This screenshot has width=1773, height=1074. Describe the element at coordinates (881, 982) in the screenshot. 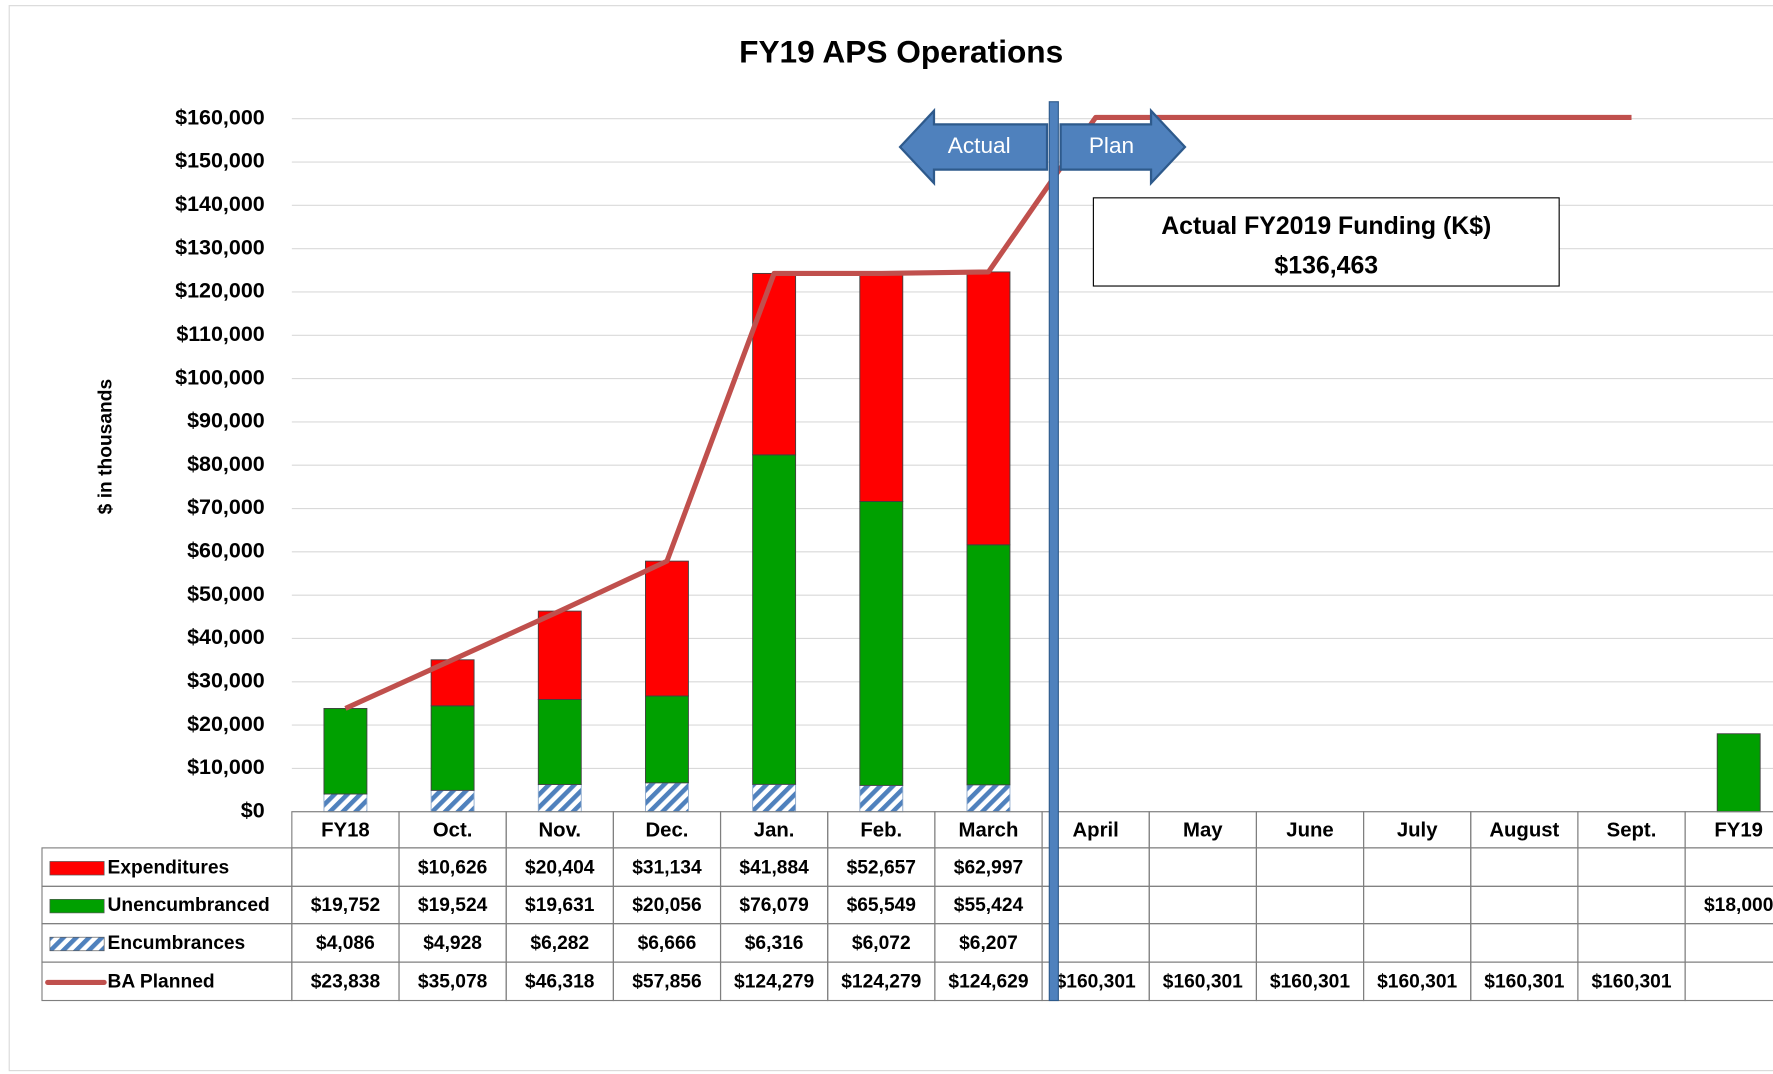

I see `table-value: $124,279` at that location.